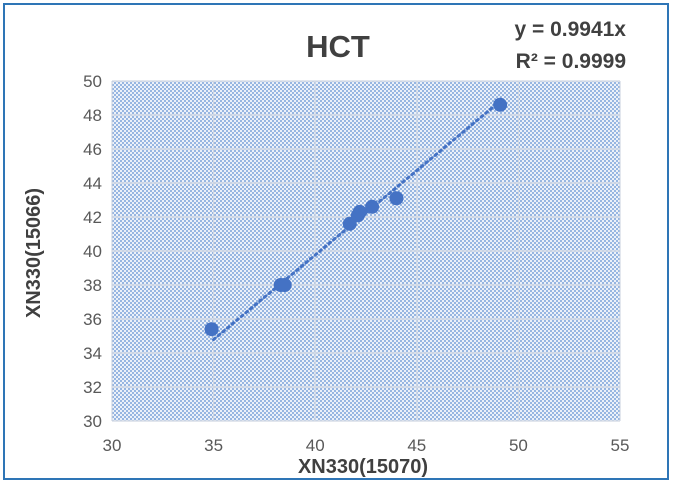  What do you see at coordinates (92, 183) in the screenshot?
I see `y-tick-label: 44` at bounding box center [92, 183].